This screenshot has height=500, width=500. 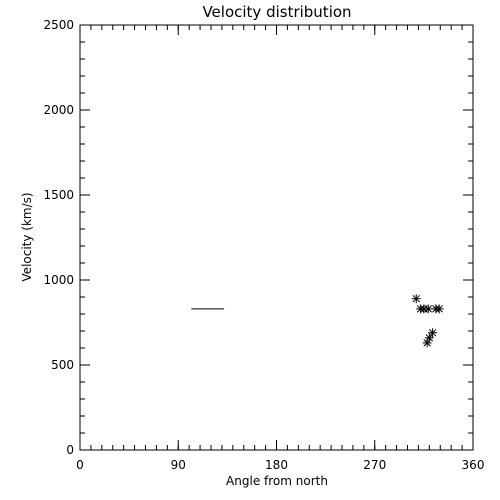 I want to click on y-tick-label: 0, so click(x=70, y=450).